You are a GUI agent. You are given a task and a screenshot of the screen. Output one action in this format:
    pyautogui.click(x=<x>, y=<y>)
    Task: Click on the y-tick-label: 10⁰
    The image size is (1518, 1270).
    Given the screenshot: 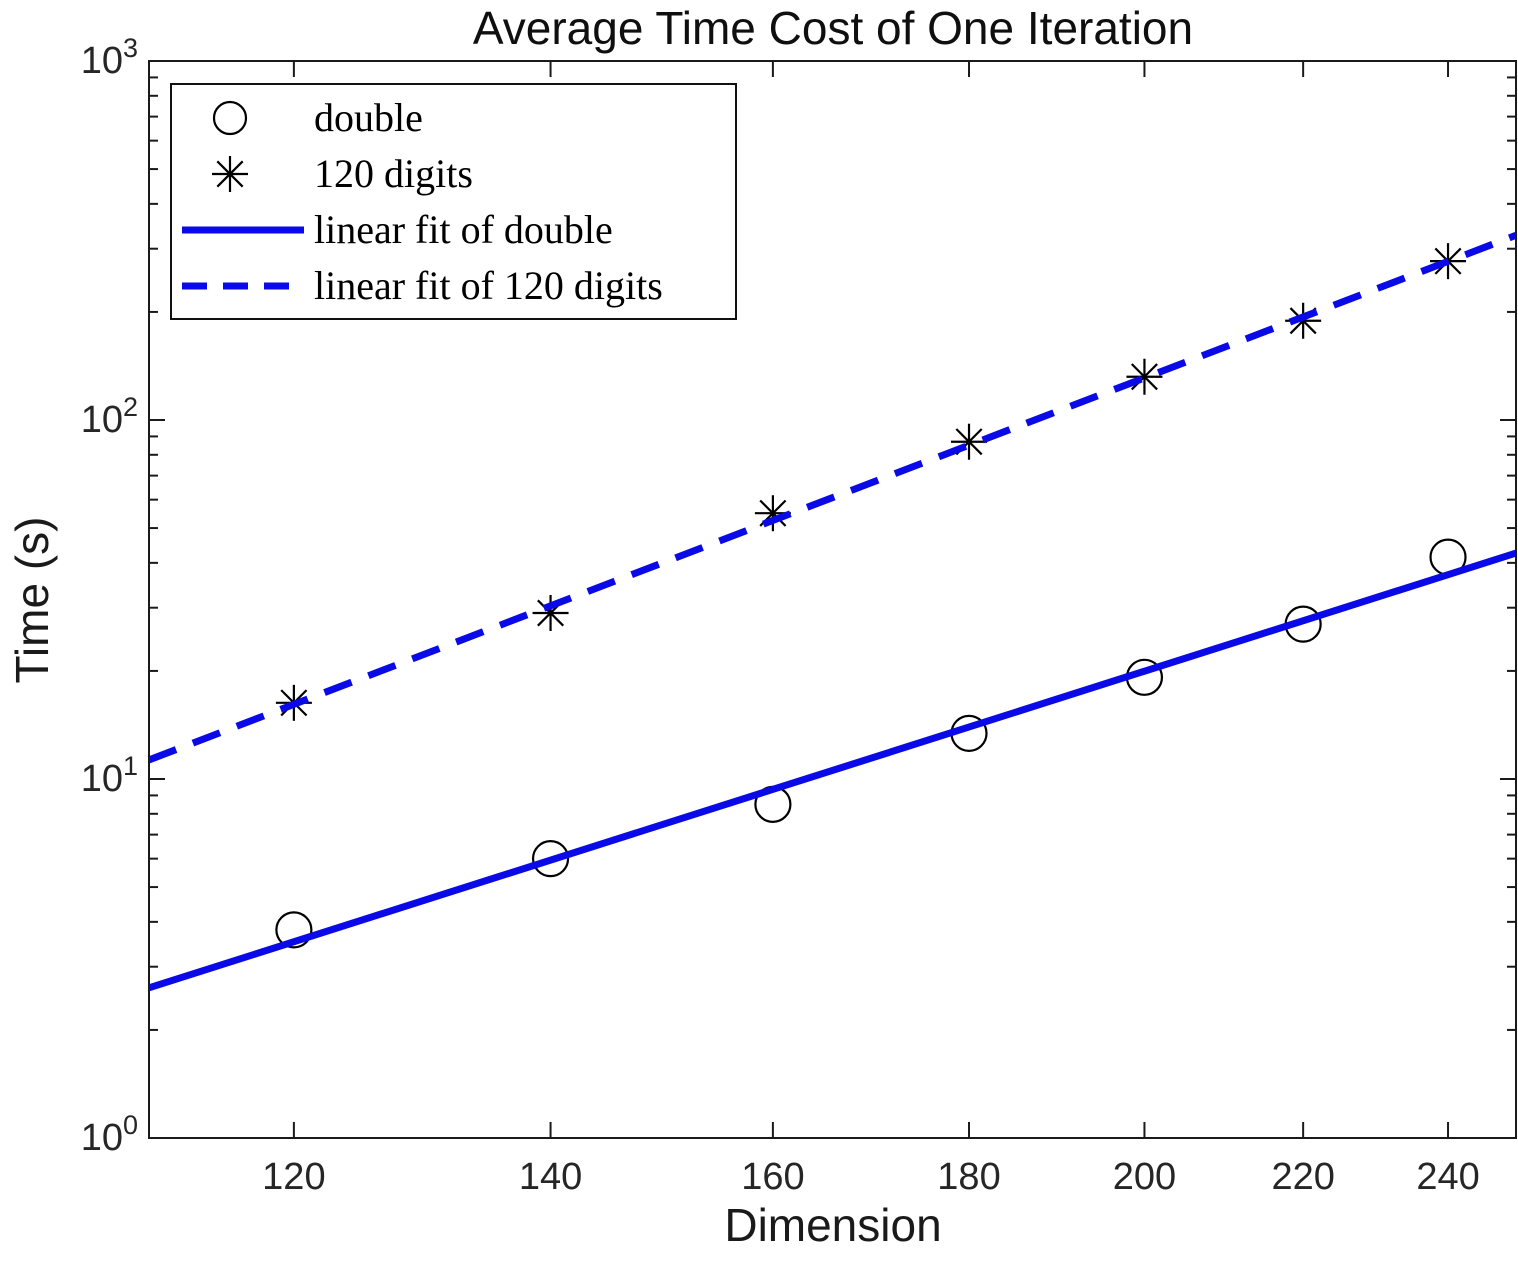 What is the action you would take?
    pyautogui.click(x=109, y=1134)
    